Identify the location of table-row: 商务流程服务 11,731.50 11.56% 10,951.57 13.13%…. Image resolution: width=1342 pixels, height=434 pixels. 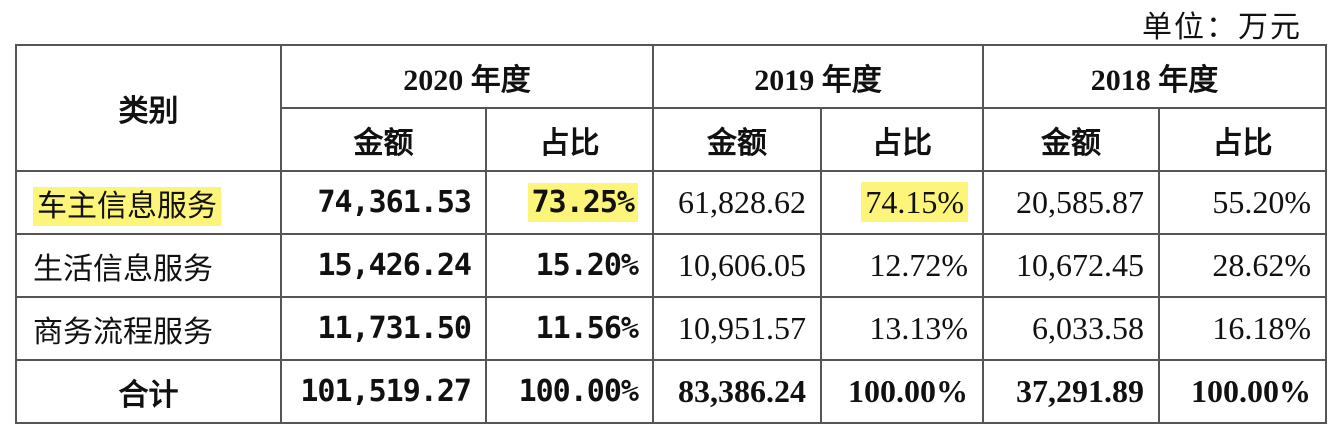
(671, 328).